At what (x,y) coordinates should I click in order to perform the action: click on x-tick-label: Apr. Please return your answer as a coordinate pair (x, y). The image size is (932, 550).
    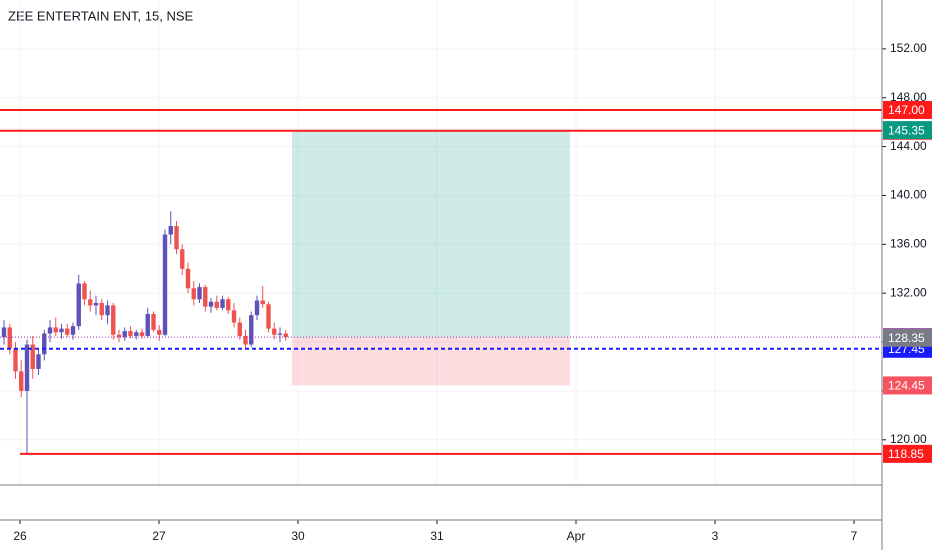
    Looking at the image, I should click on (576, 536).